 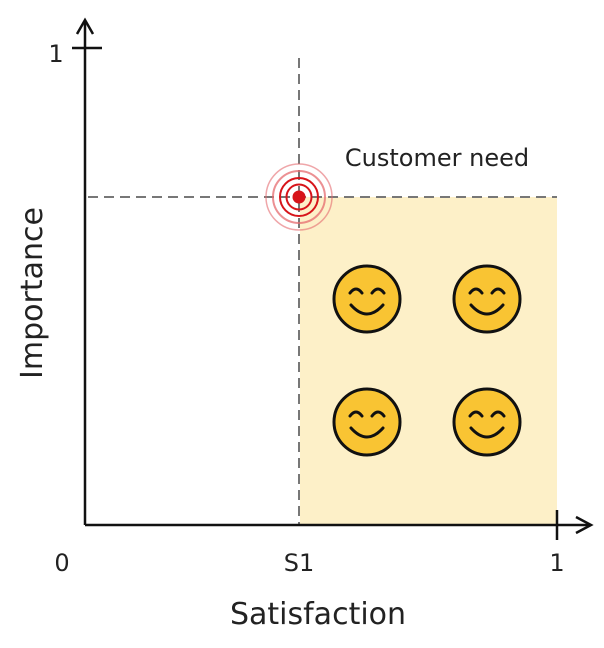 What do you see at coordinates (556, 563) in the screenshot?
I see `x-max-label: 1` at bounding box center [556, 563].